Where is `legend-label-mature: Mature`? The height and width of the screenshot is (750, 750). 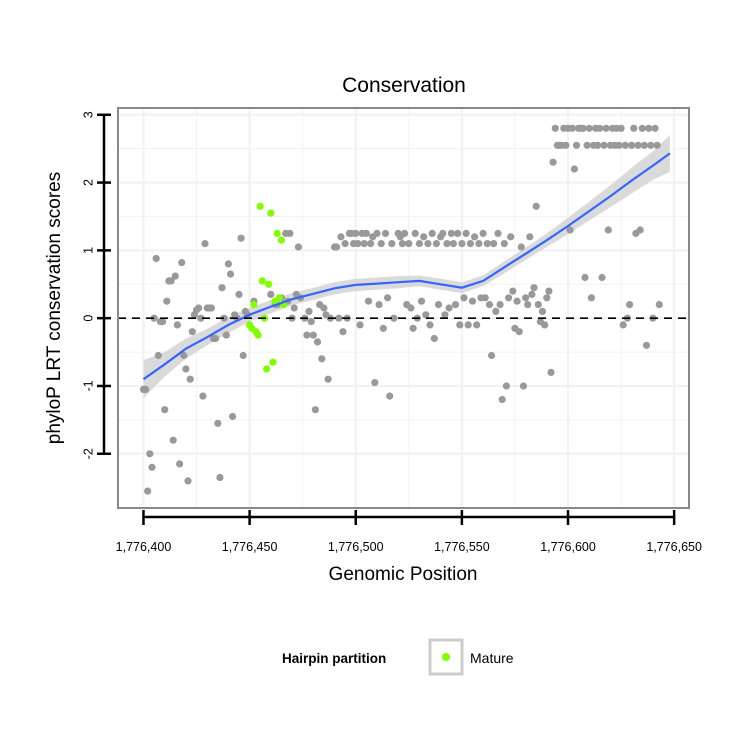 legend-label-mature: Mature is located at coordinates (492, 658).